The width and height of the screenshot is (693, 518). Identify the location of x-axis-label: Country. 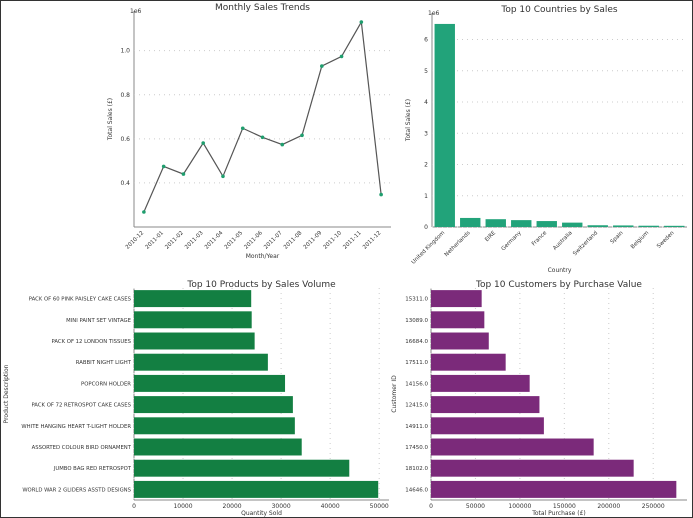
(560, 270).